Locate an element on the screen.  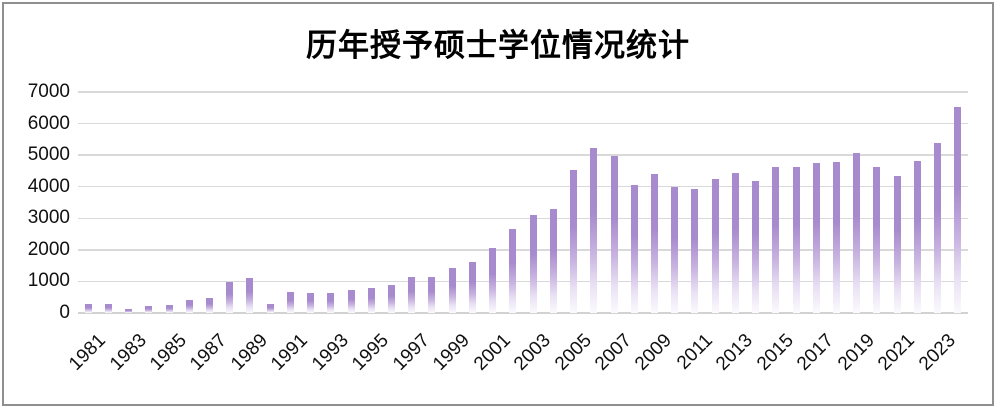
bar-2001 is located at coordinates (493, 280).